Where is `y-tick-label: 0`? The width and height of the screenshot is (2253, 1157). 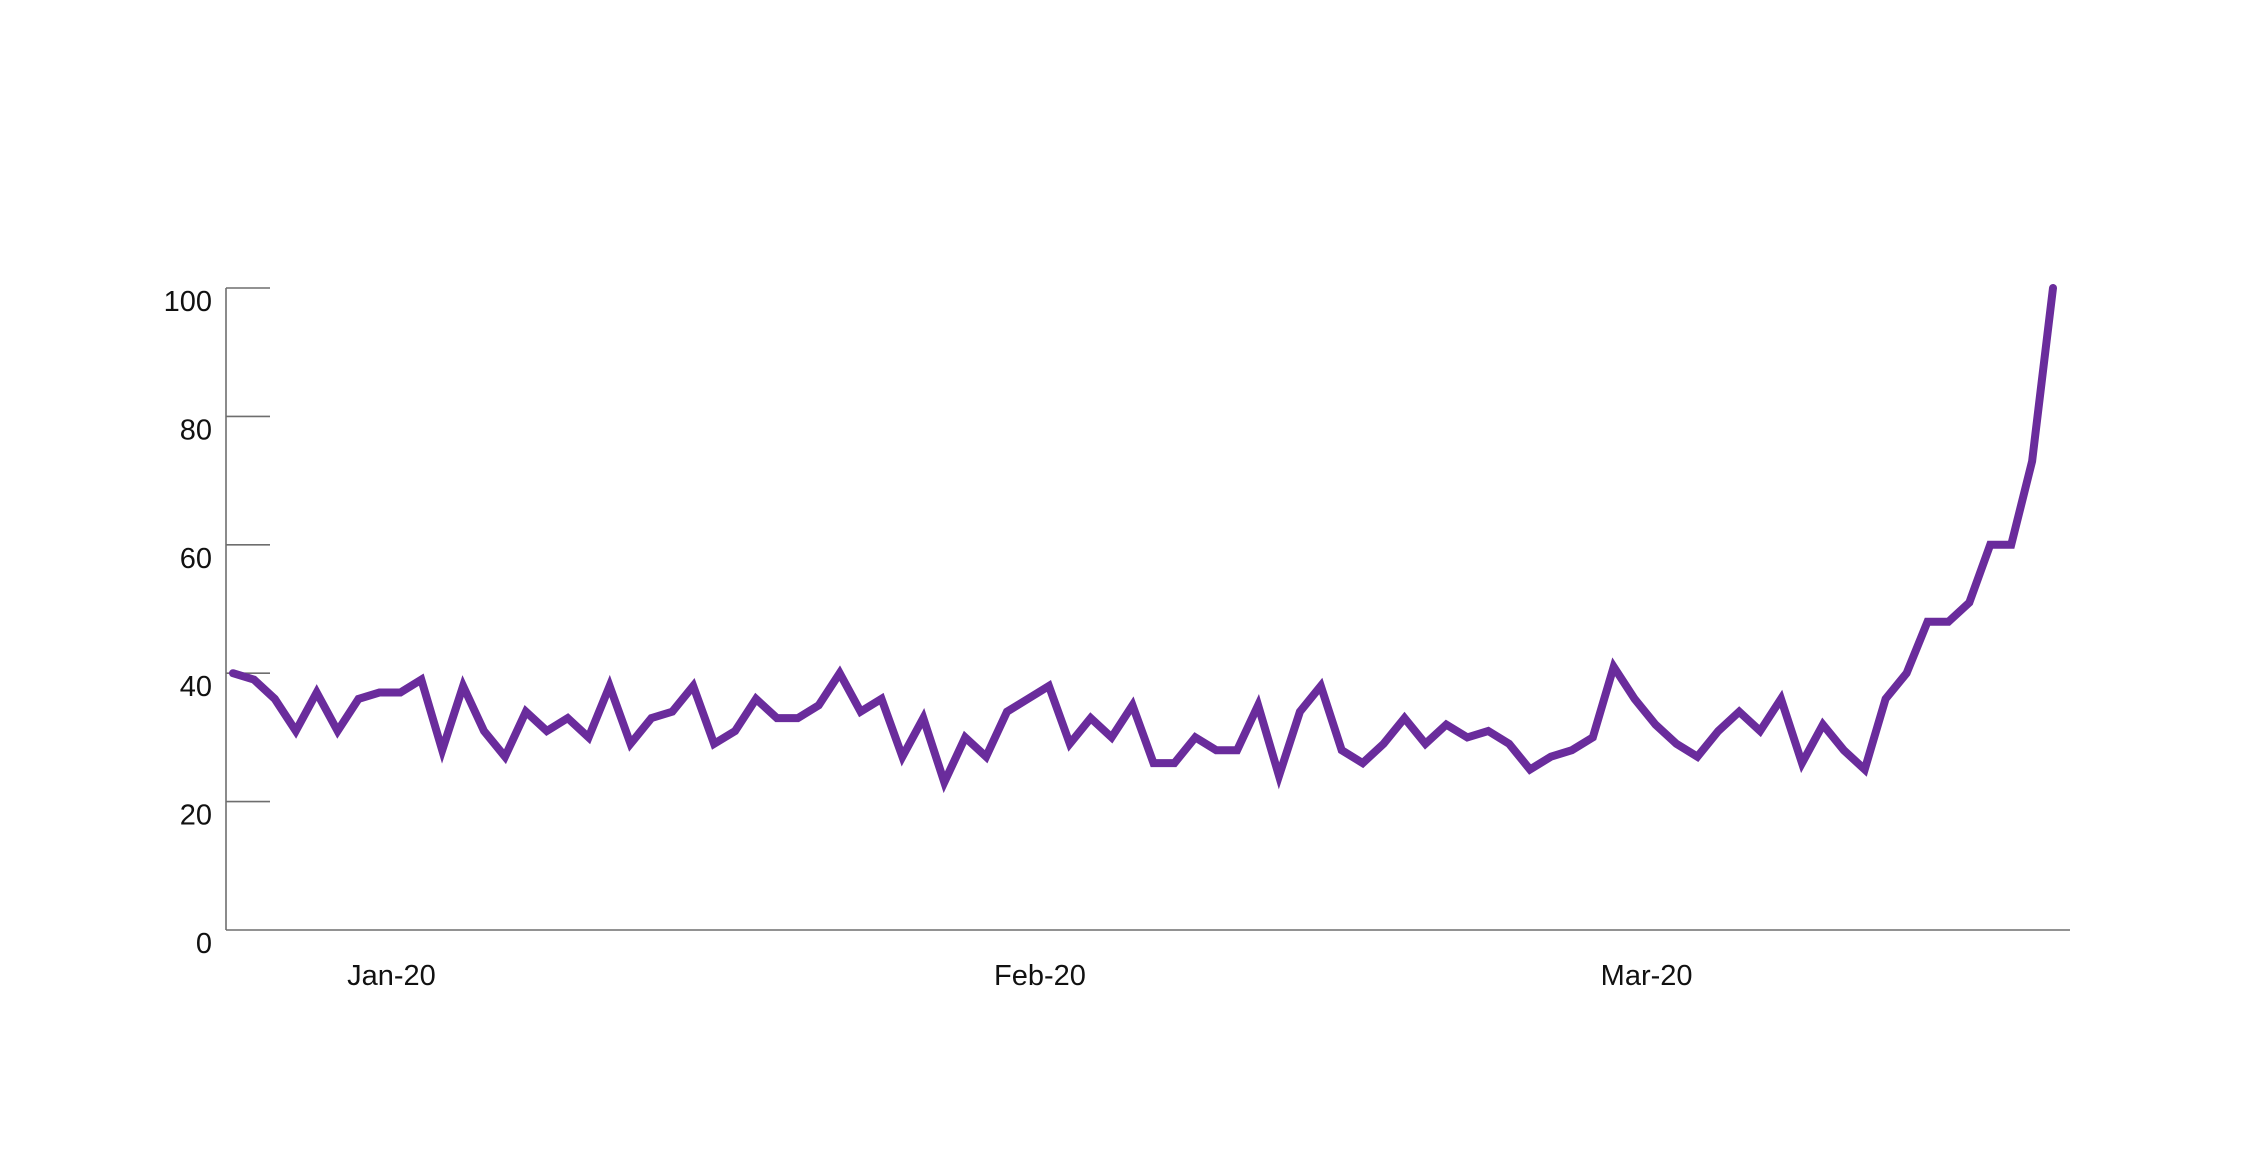
y-tick-label: 0 is located at coordinates (204, 944).